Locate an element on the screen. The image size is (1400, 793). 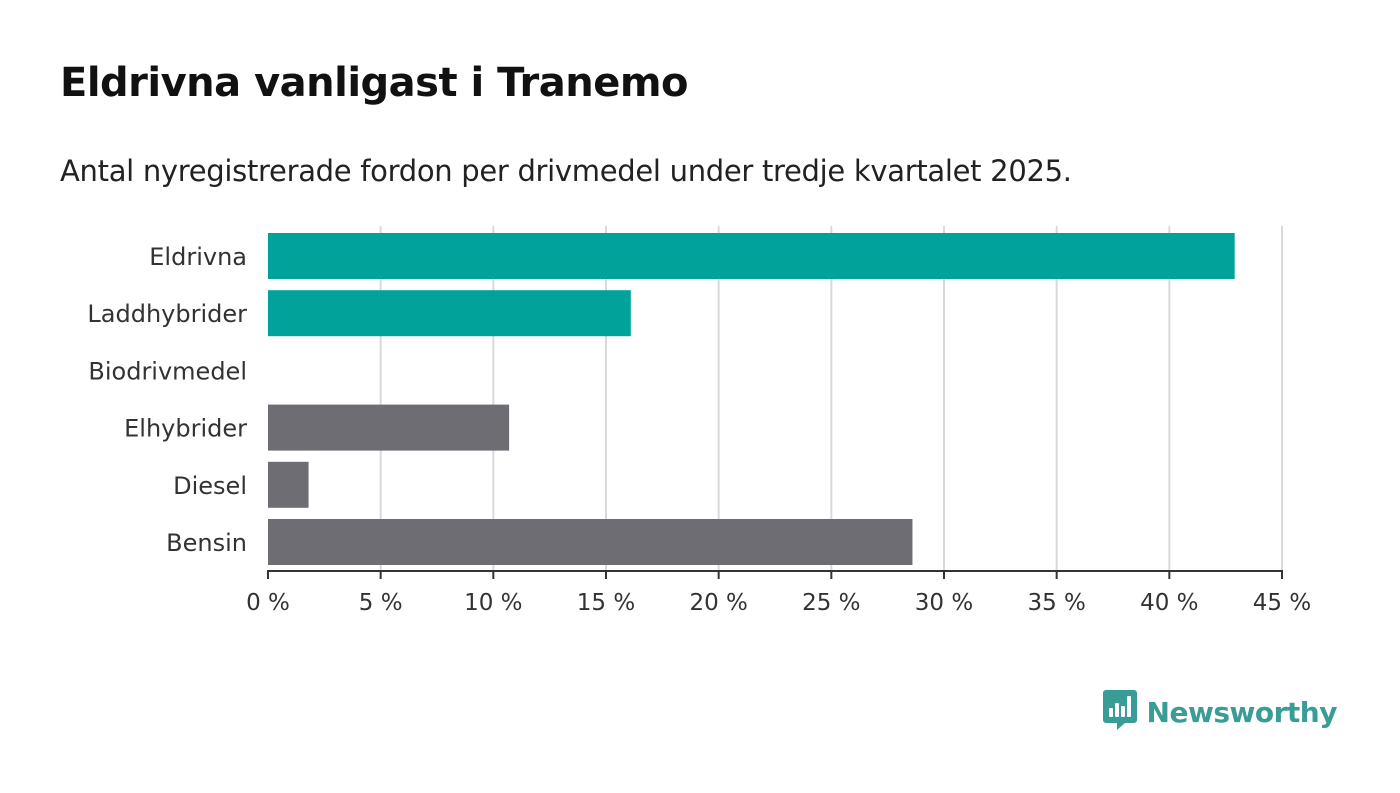
x-tick-label: 35 % is located at coordinates (1056, 603).